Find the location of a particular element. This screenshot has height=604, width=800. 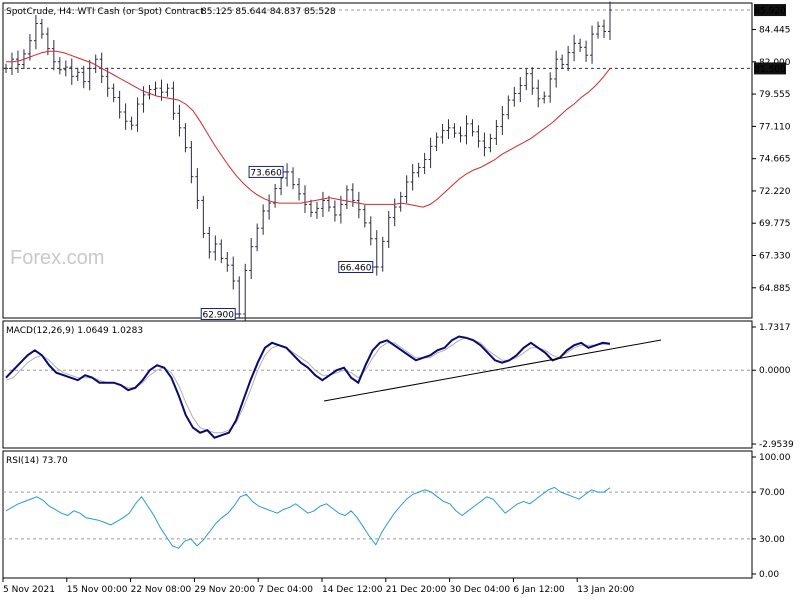

macd-support-trendline is located at coordinates (492, 370).